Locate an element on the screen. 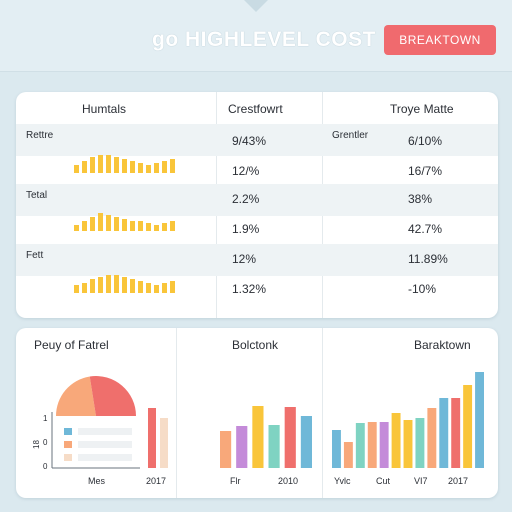 This screenshot has width=512, height=512. table-cell: 11.89% is located at coordinates (428, 259).